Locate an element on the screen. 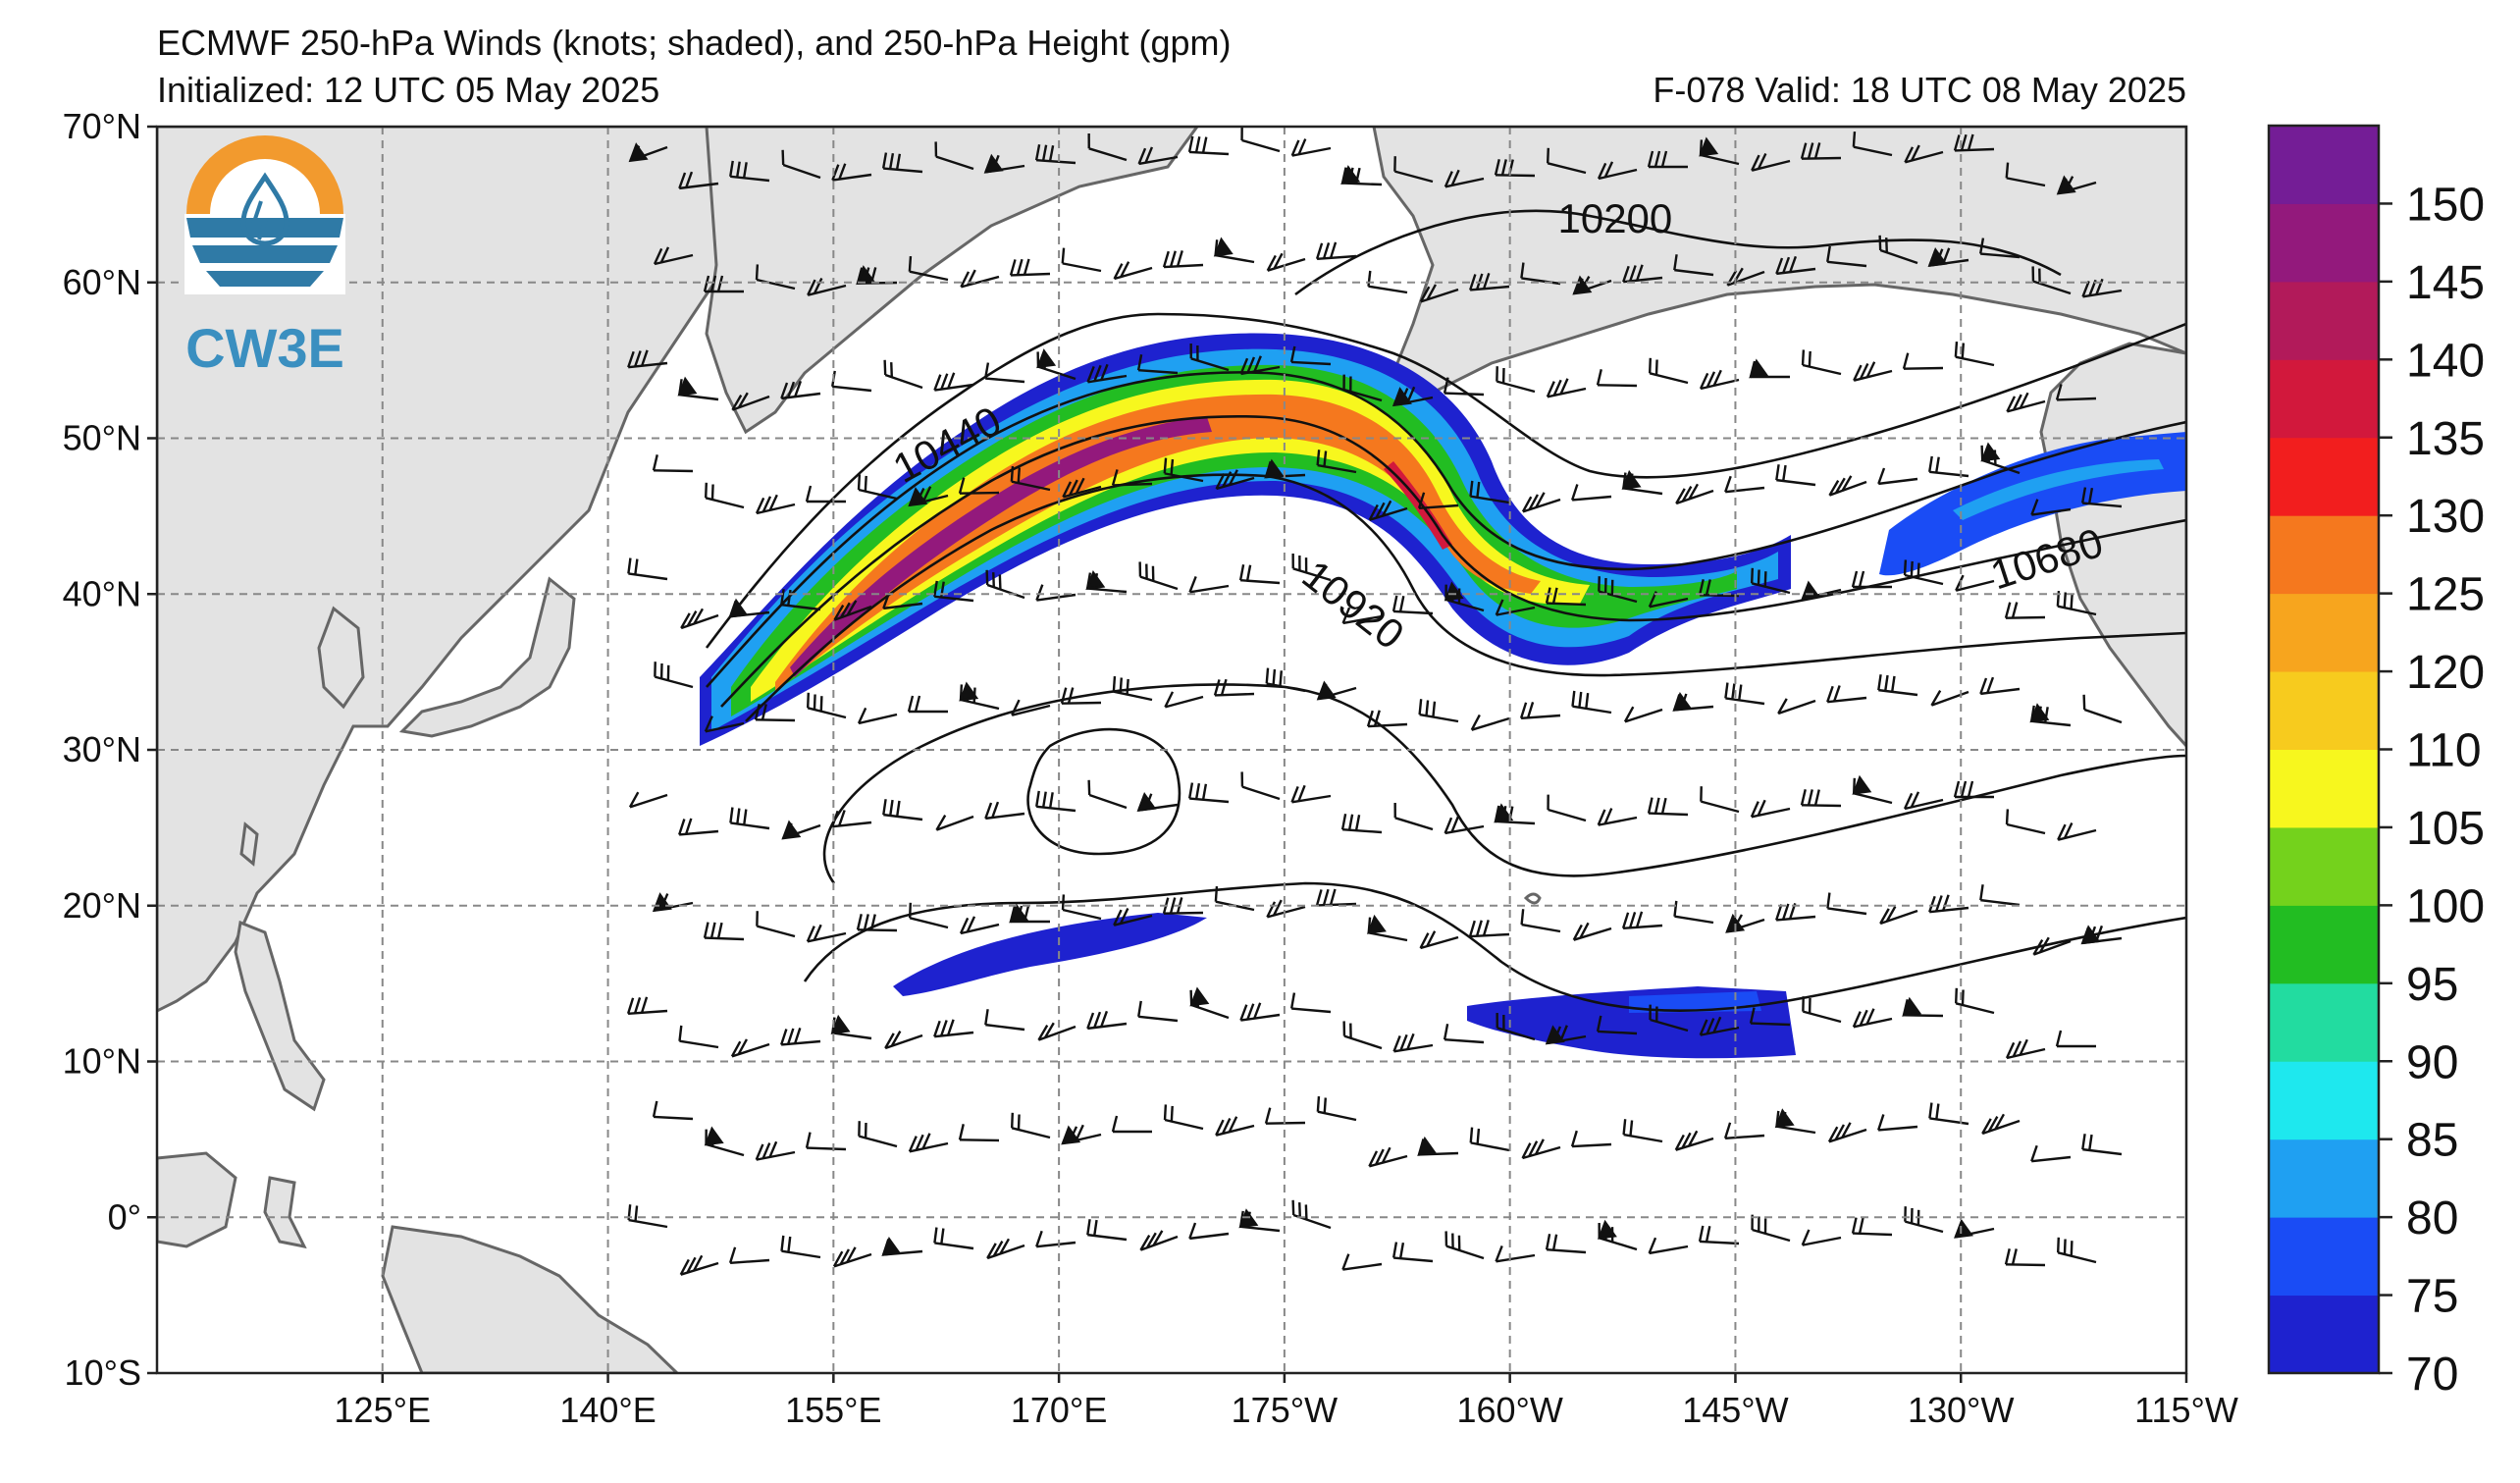  colorbar-label: 125 is located at coordinates (2445, 595).